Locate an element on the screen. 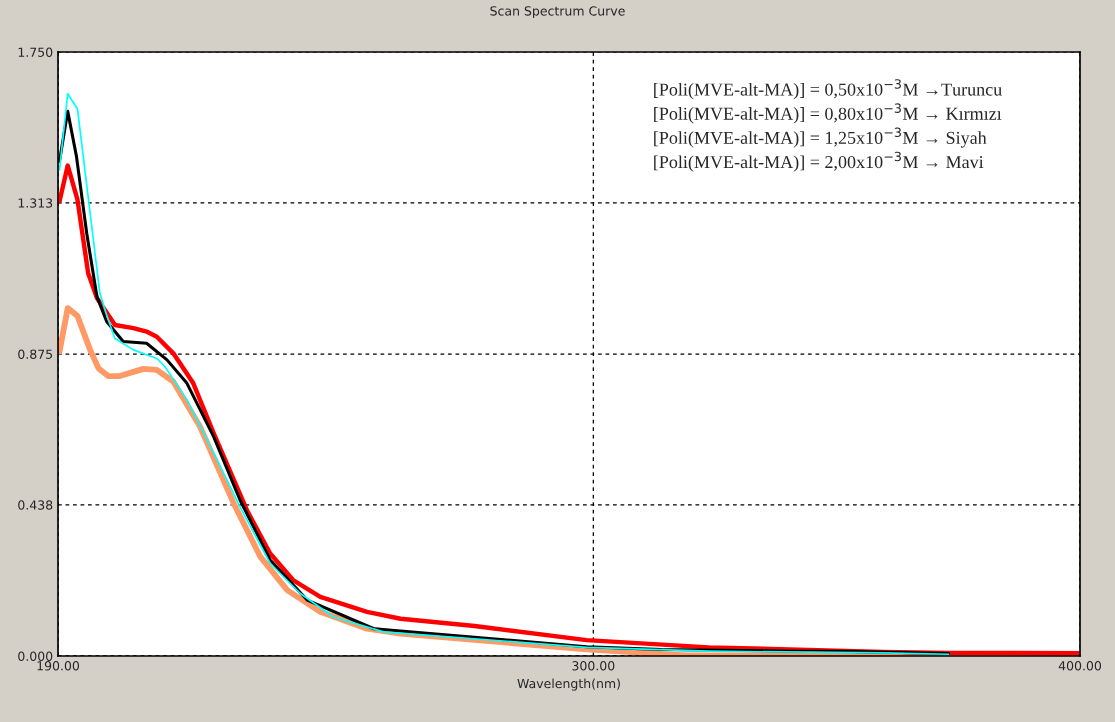 The image size is (1115, 722). y-tick-label: 0.000 is located at coordinates (35, 656).